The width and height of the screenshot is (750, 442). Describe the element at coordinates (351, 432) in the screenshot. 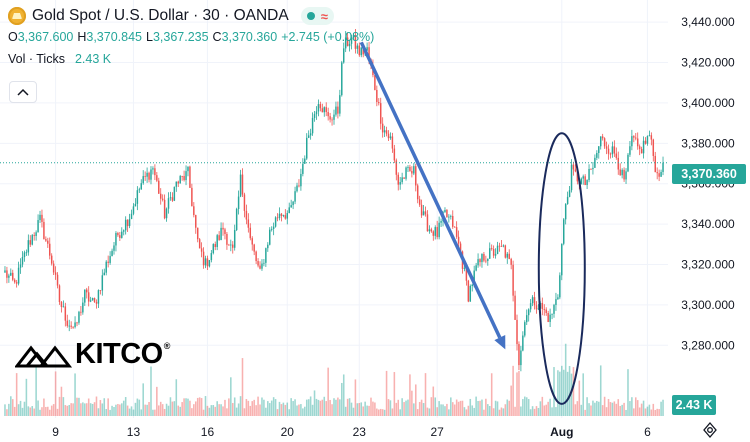

I see `time-axis: 9 13 16 20 23 27 Aug 6` at that location.